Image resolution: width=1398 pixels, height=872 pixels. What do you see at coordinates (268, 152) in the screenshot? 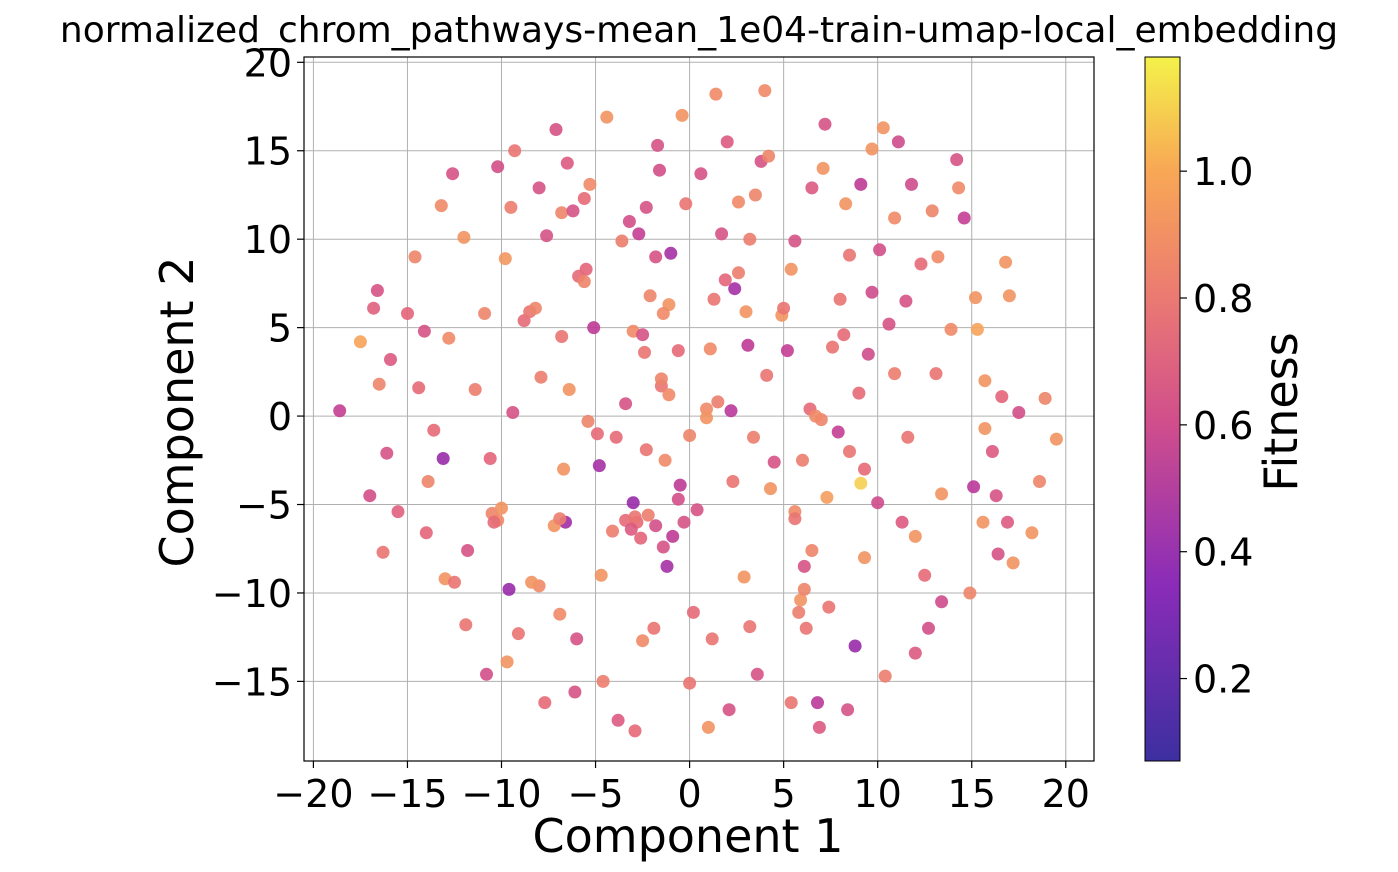
I see `y-tick-label: 15` at bounding box center [268, 152].